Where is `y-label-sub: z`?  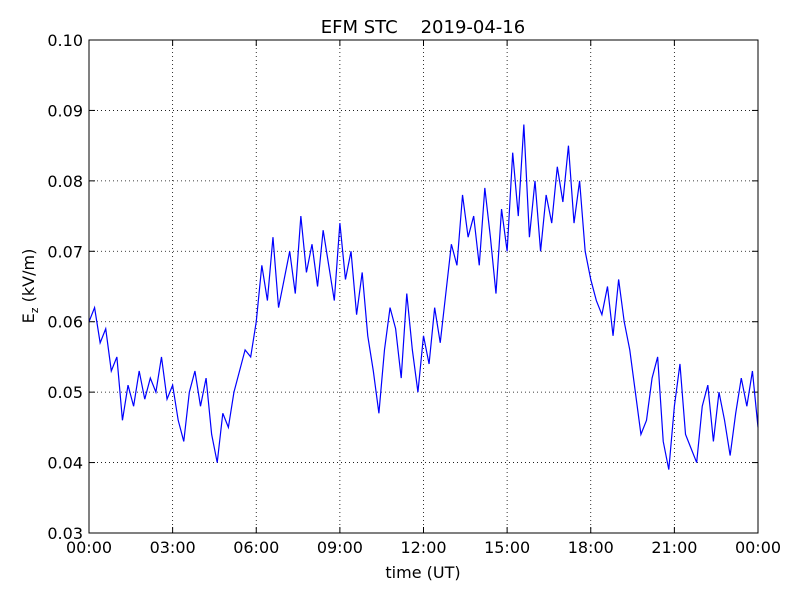 y-label-sub: z is located at coordinates (34, 310).